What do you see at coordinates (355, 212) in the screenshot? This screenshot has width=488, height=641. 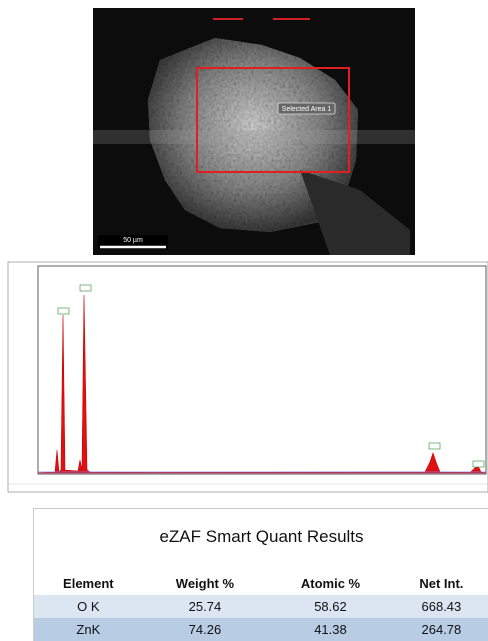 I see `background-debris` at bounding box center [355, 212].